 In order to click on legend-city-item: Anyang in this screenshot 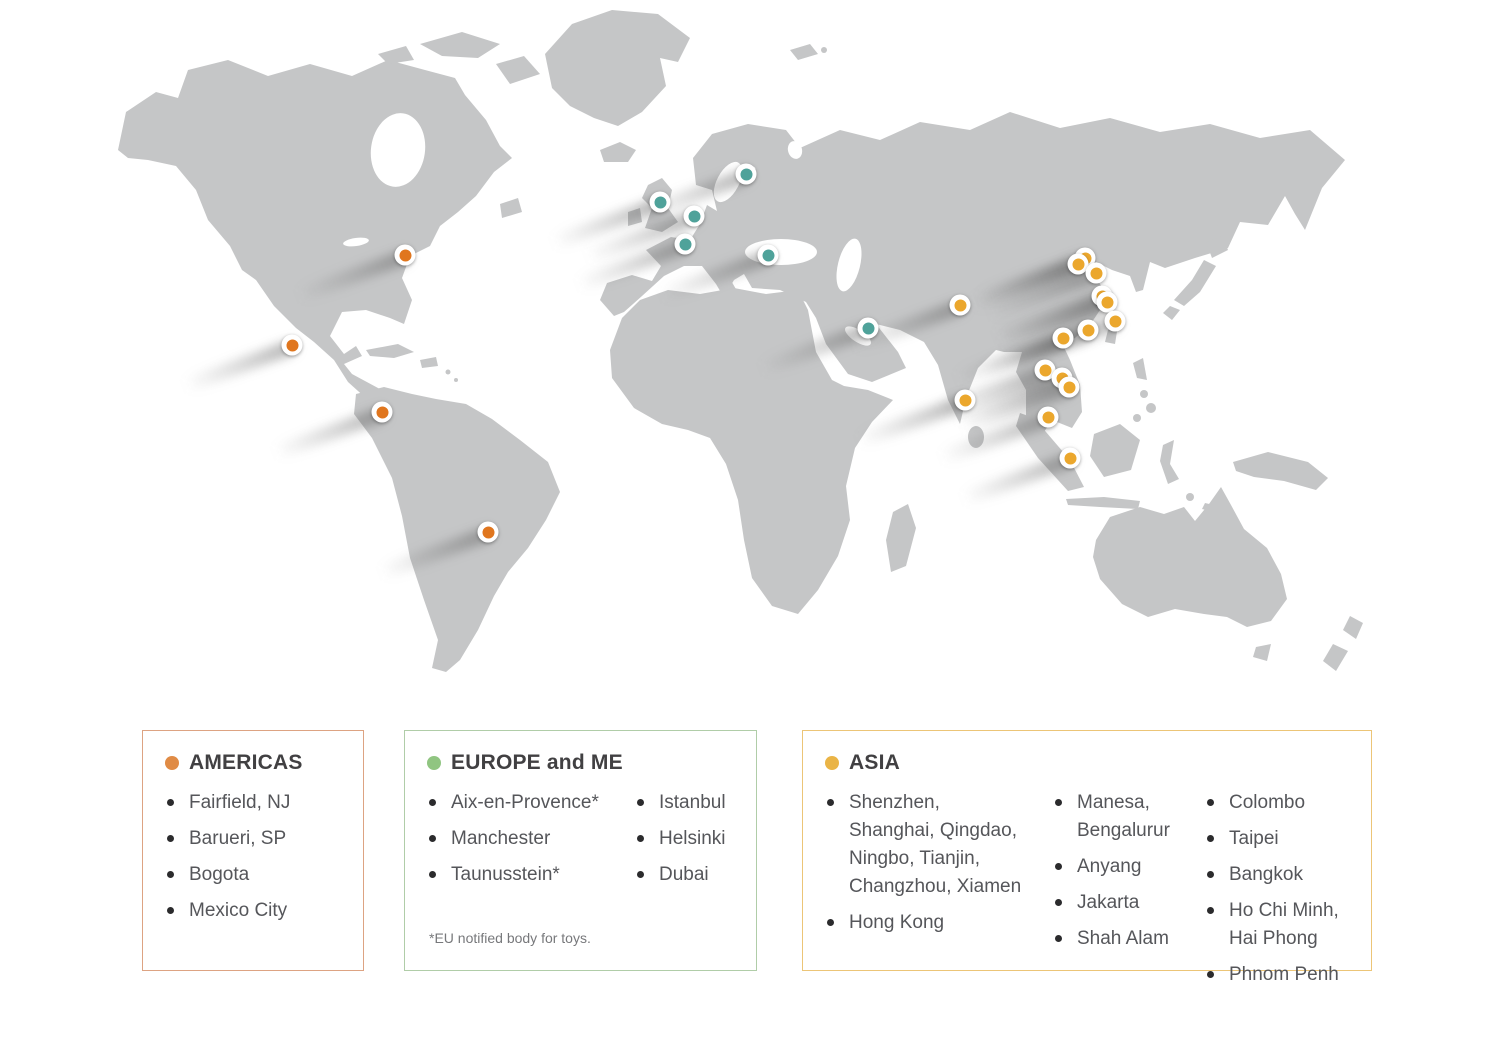, I will do `click(1129, 867)`.